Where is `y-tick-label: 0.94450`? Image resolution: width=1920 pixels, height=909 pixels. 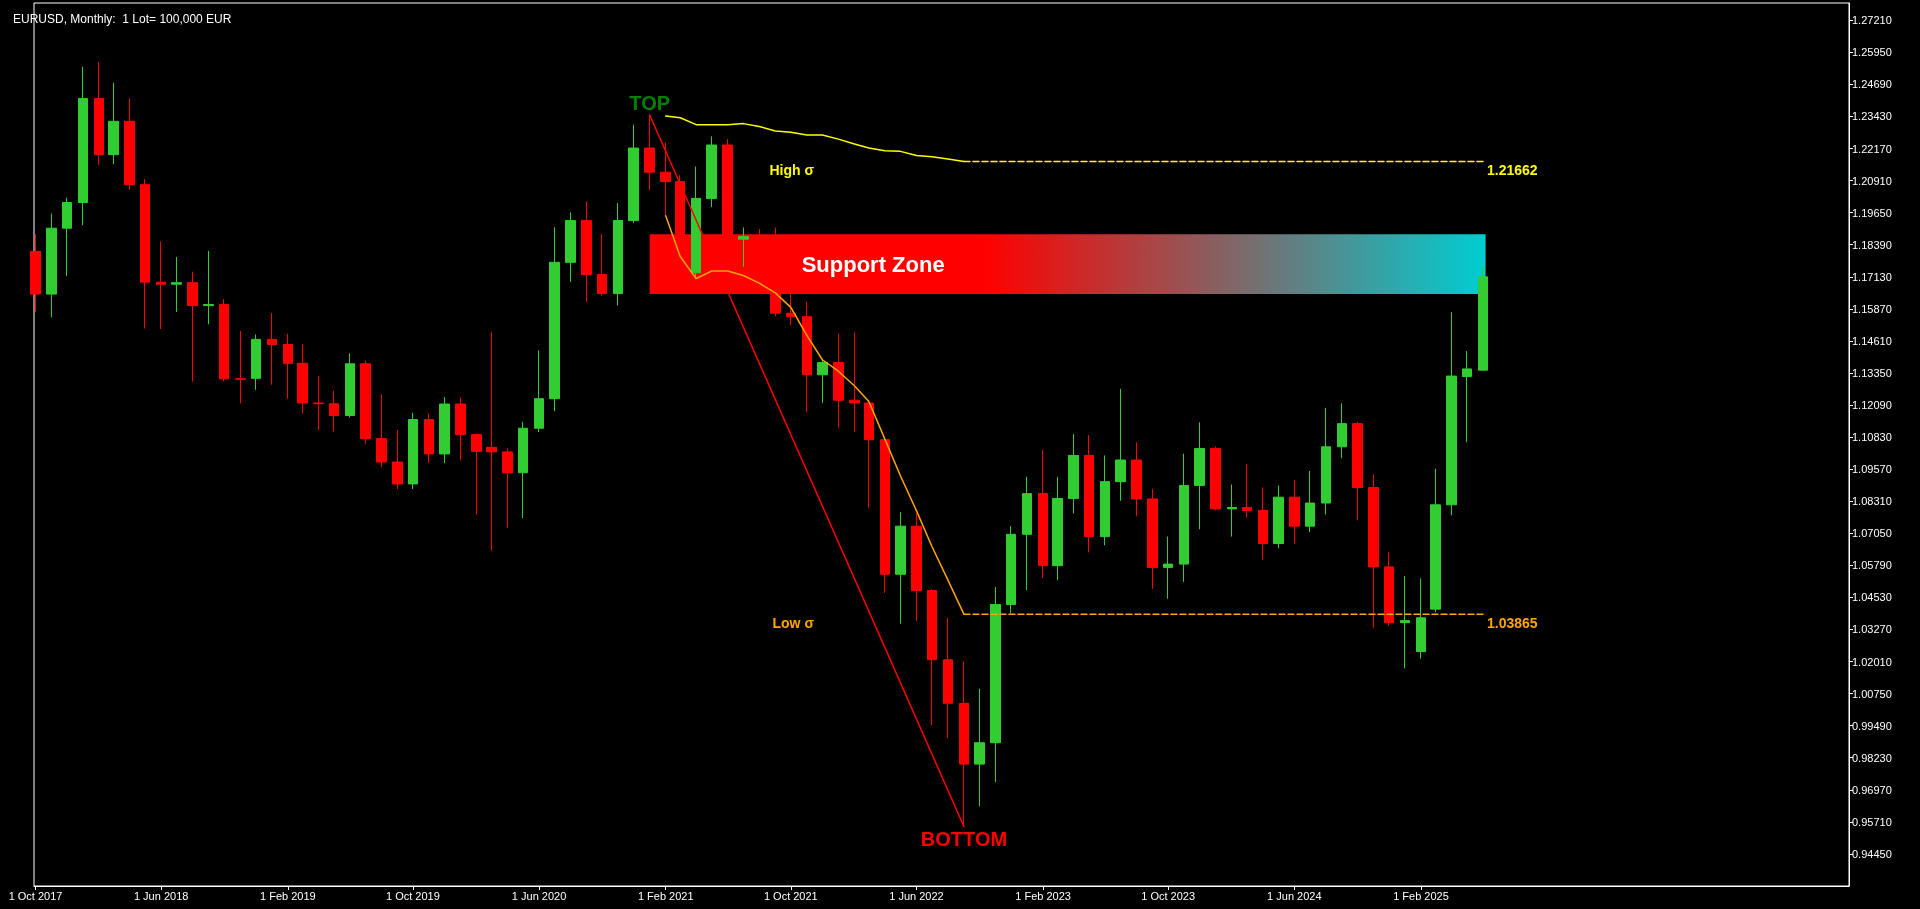 y-tick-label: 0.94450 is located at coordinates (1872, 853).